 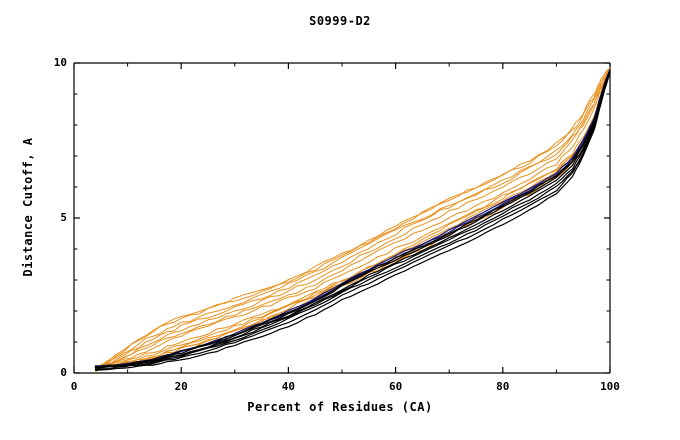 I want to click on x-tick-label: 0, so click(x=74, y=386).